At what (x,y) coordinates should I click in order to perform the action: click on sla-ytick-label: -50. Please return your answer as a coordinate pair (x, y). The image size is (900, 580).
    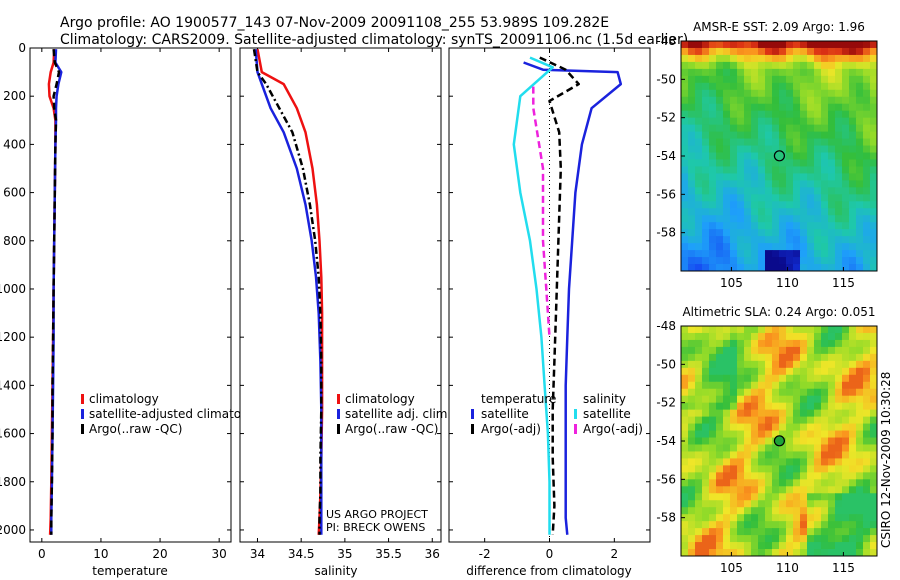
    Looking at the image, I should click on (666, 364).